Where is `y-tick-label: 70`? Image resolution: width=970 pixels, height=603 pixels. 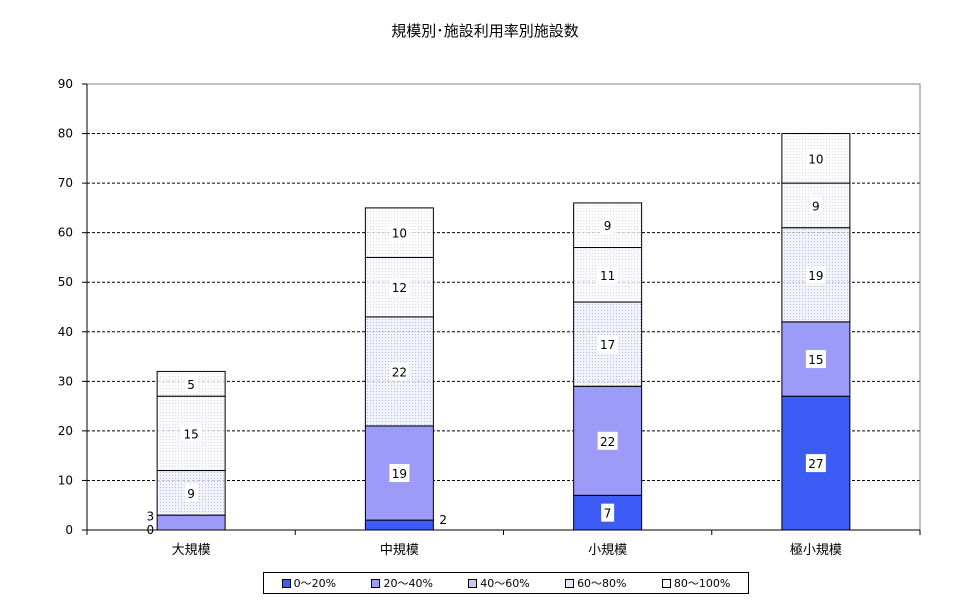
y-tick-label: 70 is located at coordinates (65, 183).